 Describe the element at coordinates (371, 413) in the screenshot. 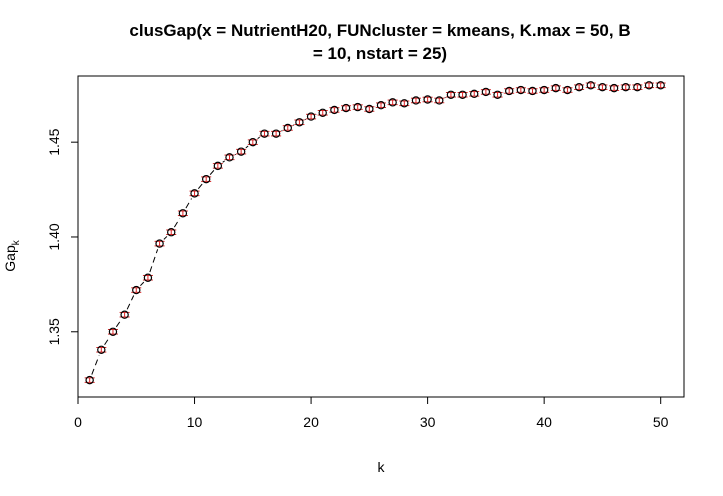

I see `x-axis: 0 10 20 30 40 50` at that location.